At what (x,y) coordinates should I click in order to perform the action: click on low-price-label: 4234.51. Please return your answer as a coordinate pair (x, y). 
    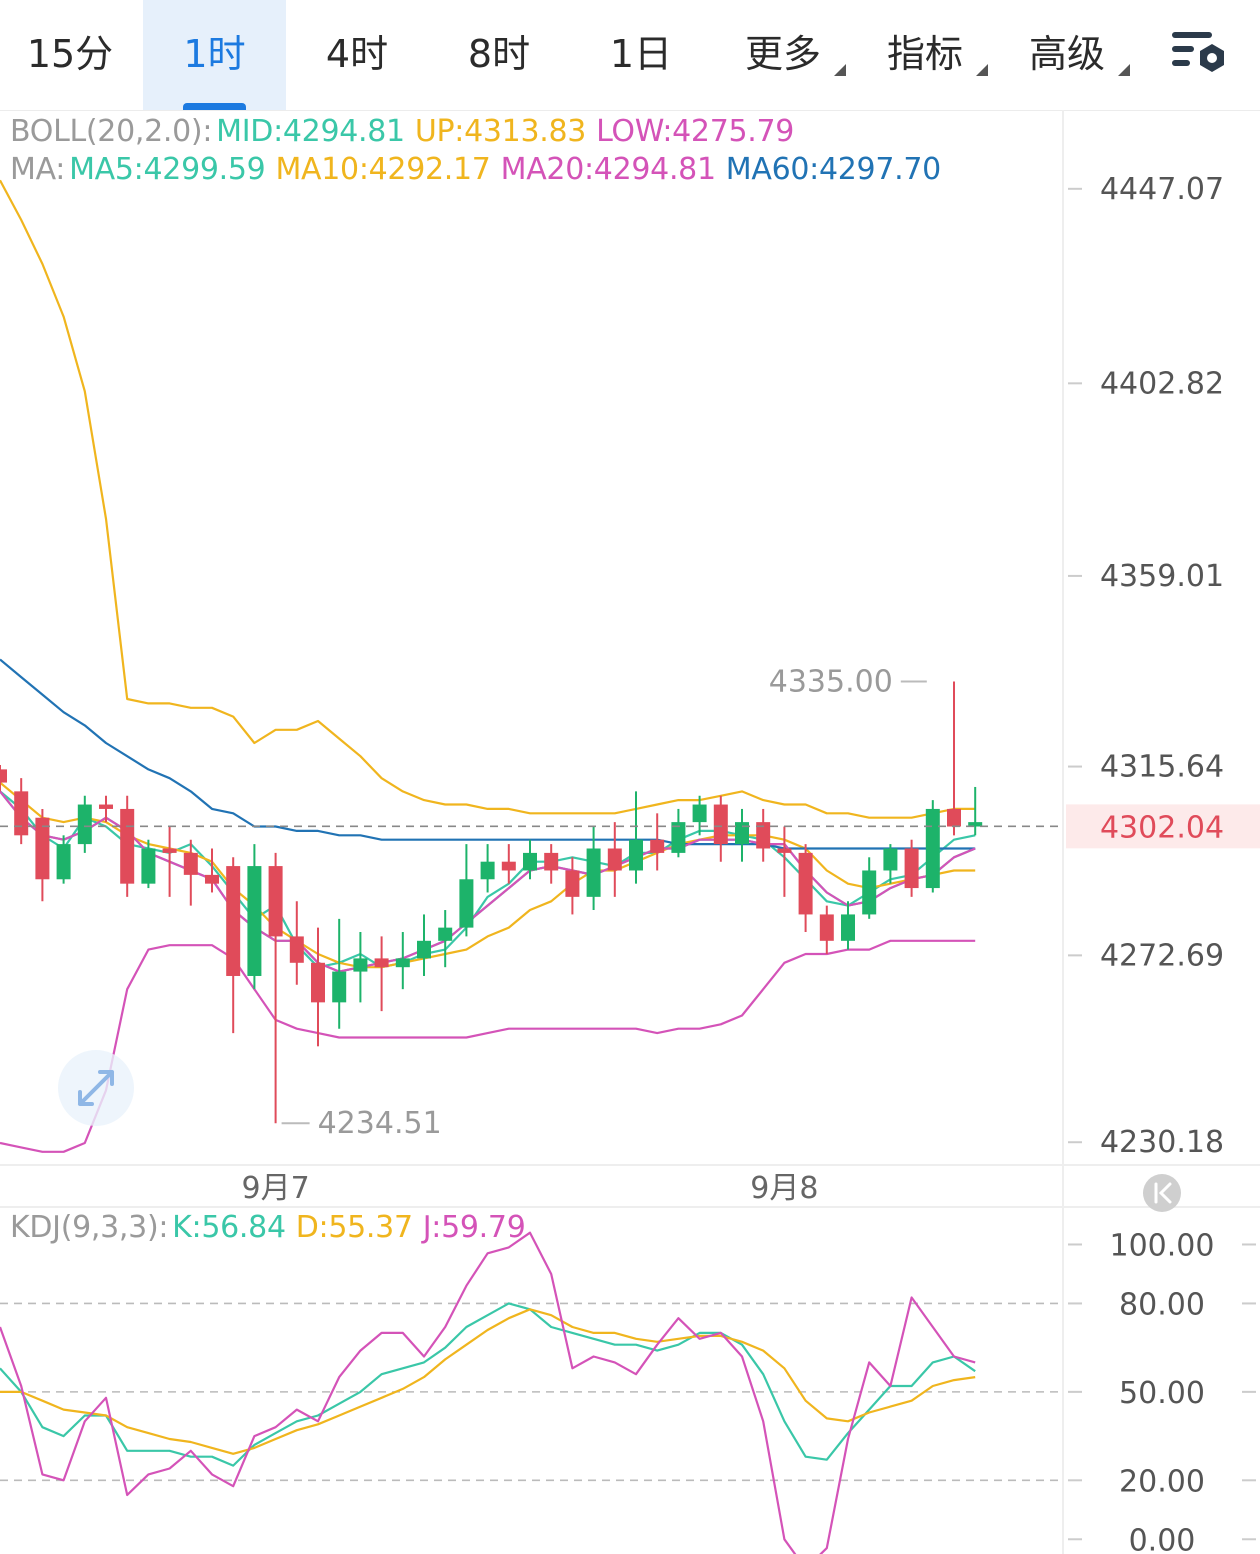
    Looking at the image, I should click on (380, 1123).